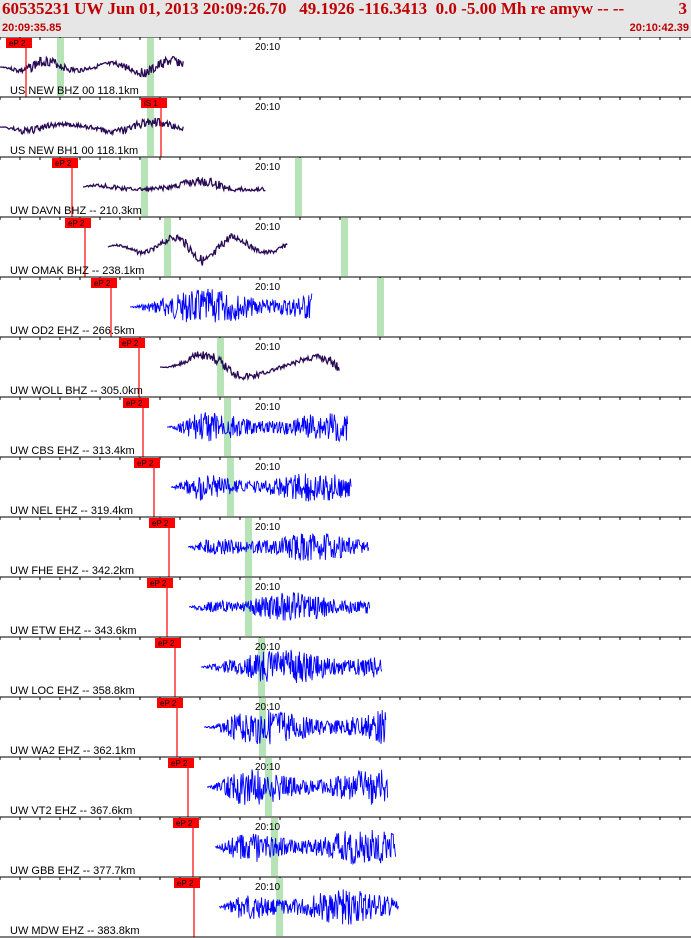 The image size is (691, 938). What do you see at coordinates (74, 91) in the screenshot?
I see `station-label: US NEW BHZ 00 118.1km` at bounding box center [74, 91].